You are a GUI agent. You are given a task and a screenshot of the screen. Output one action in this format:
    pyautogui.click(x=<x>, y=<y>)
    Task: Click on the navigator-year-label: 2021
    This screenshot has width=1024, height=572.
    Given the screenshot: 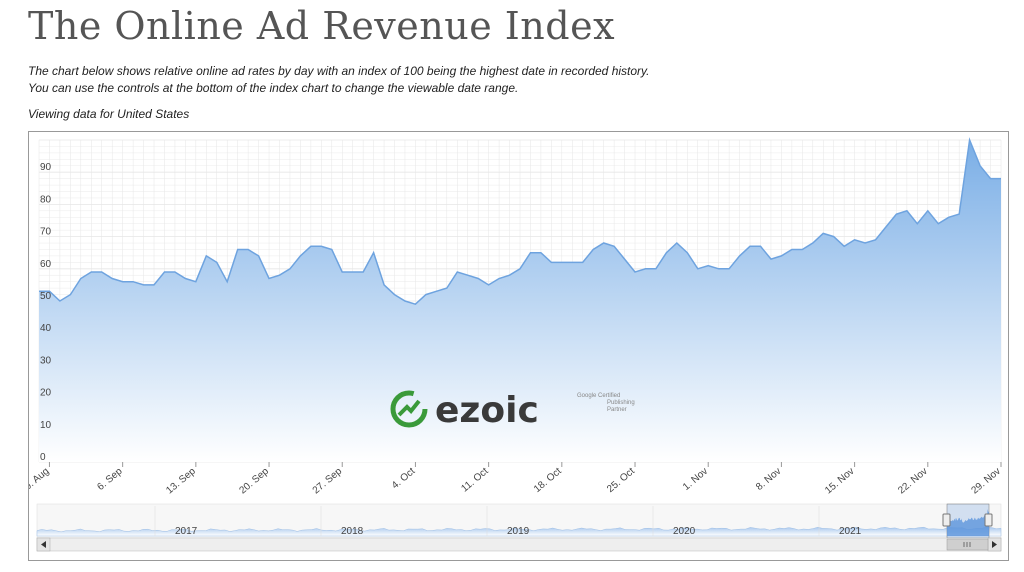 What is the action you would take?
    pyautogui.click(x=850, y=531)
    